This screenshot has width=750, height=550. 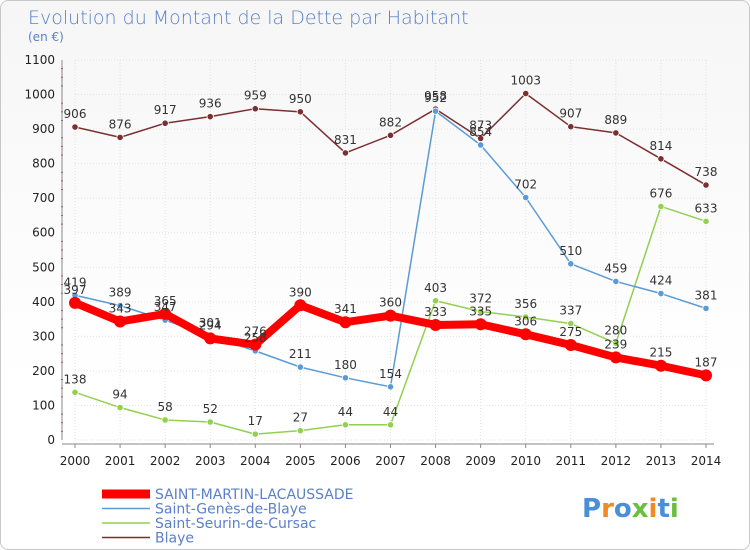 I want to click on data-label: 44, so click(x=390, y=412).